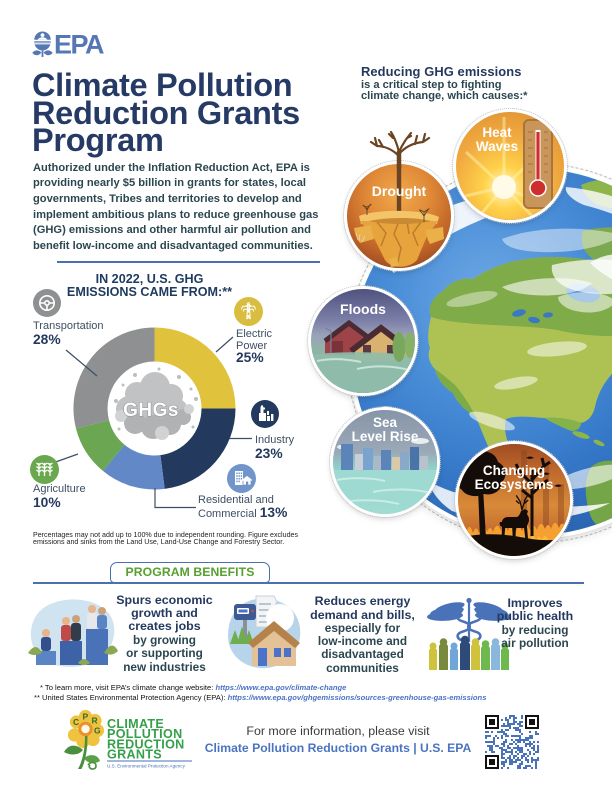  Describe the element at coordinates (146, 766) in the screenshot. I see `svg-text:U.S. Environmental Protection: U.S. Environmental Protection Agency` at that location.